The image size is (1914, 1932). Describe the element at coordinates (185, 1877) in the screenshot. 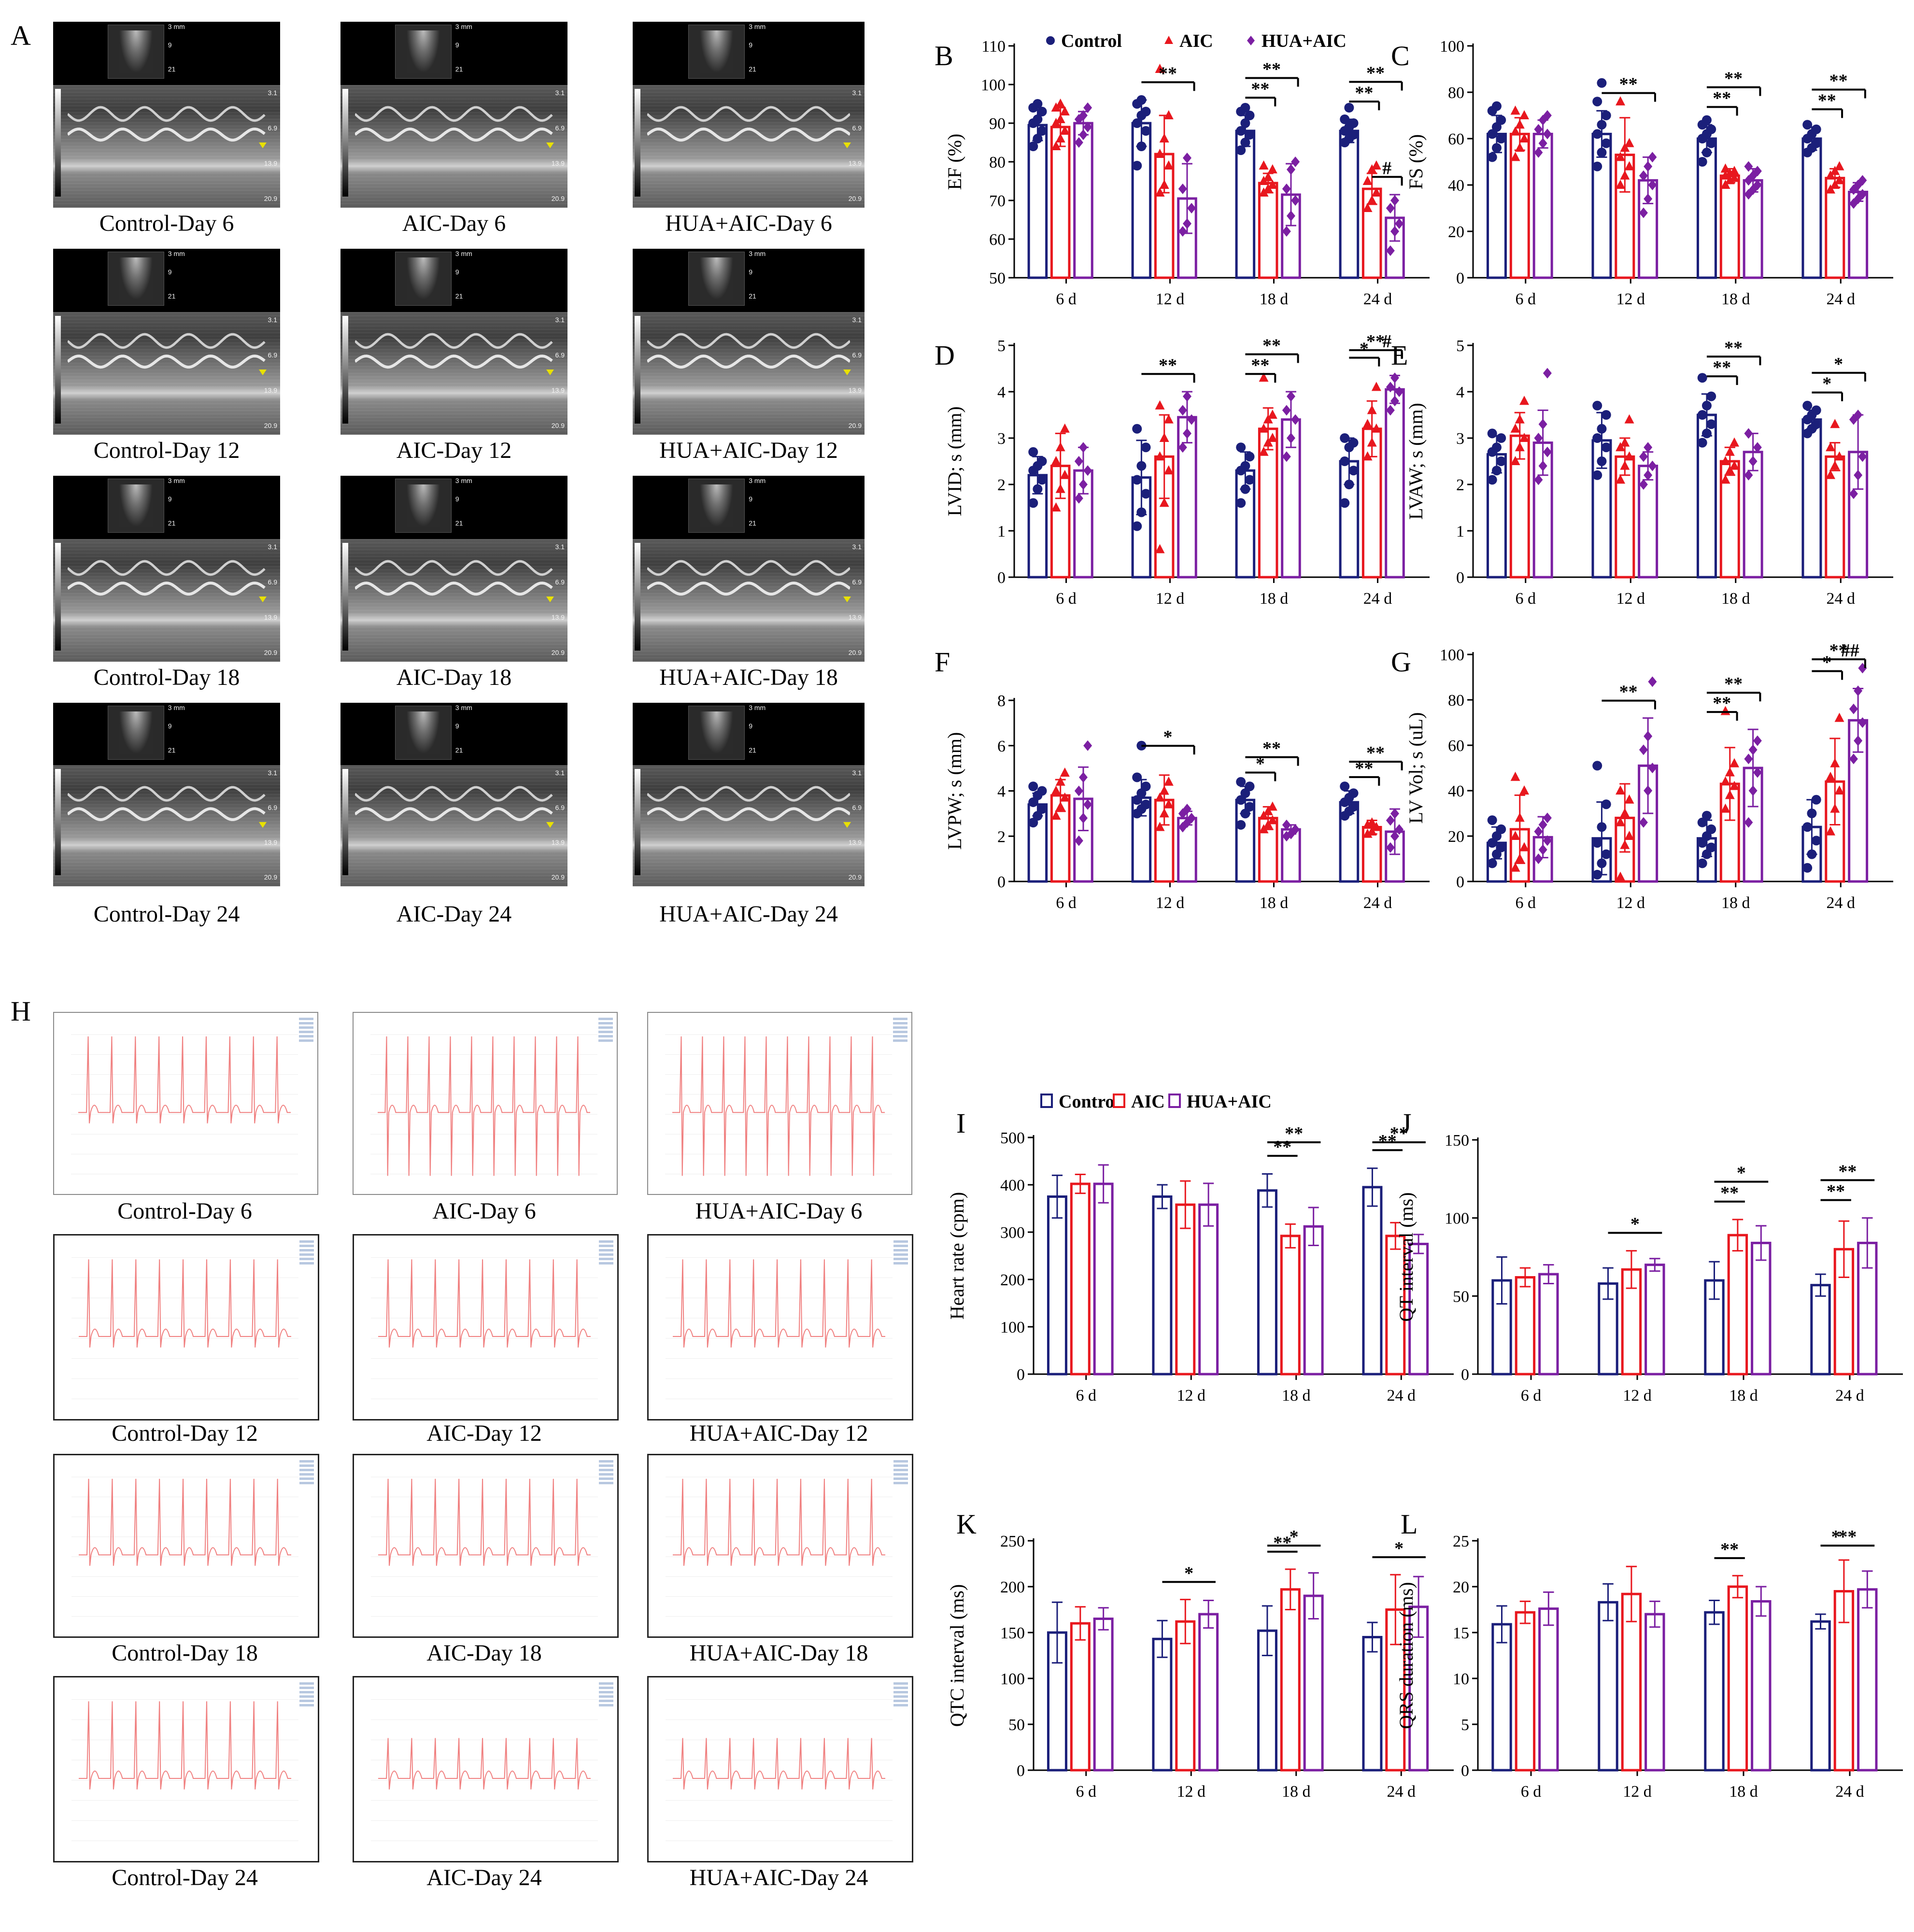

I see `ecg-caption: Control-Day 24` at that location.